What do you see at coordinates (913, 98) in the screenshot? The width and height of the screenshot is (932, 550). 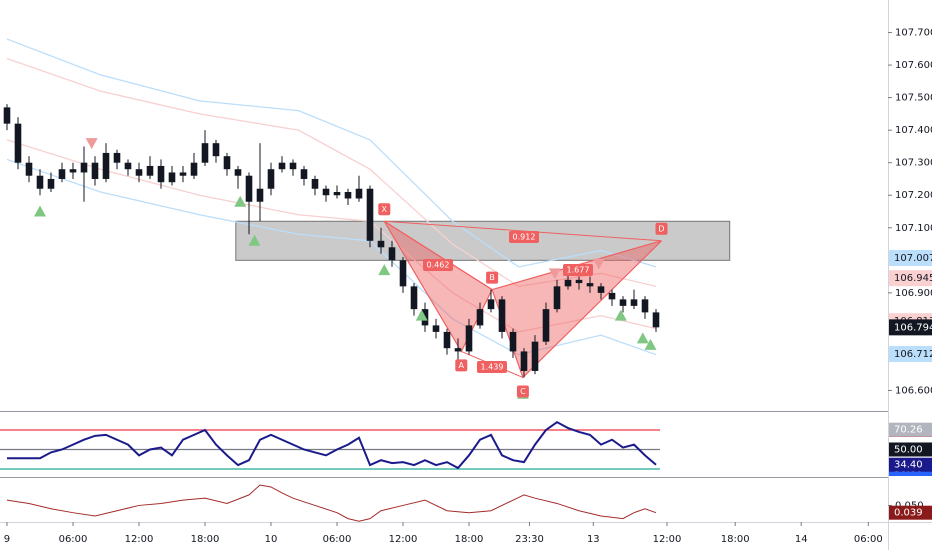 I see `y-tick-label: 107.500` at bounding box center [913, 98].